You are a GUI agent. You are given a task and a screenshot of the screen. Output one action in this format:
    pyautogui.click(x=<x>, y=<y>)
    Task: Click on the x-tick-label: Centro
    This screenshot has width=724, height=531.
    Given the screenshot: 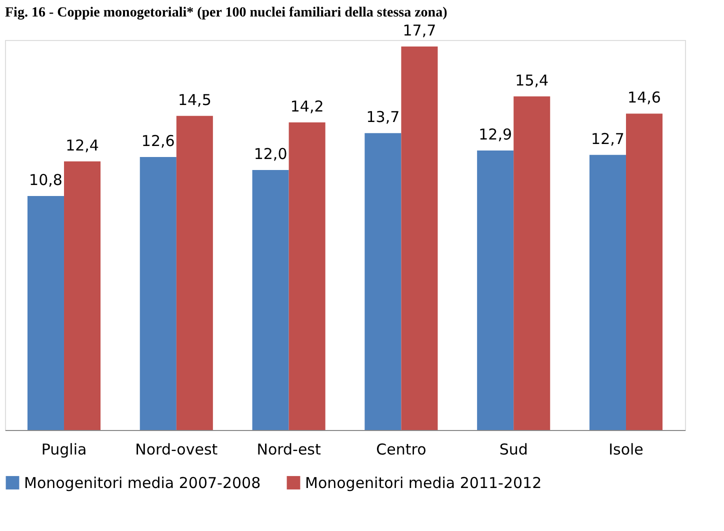 What is the action you would take?
    pyautogui.click(x=401, y=449)
    